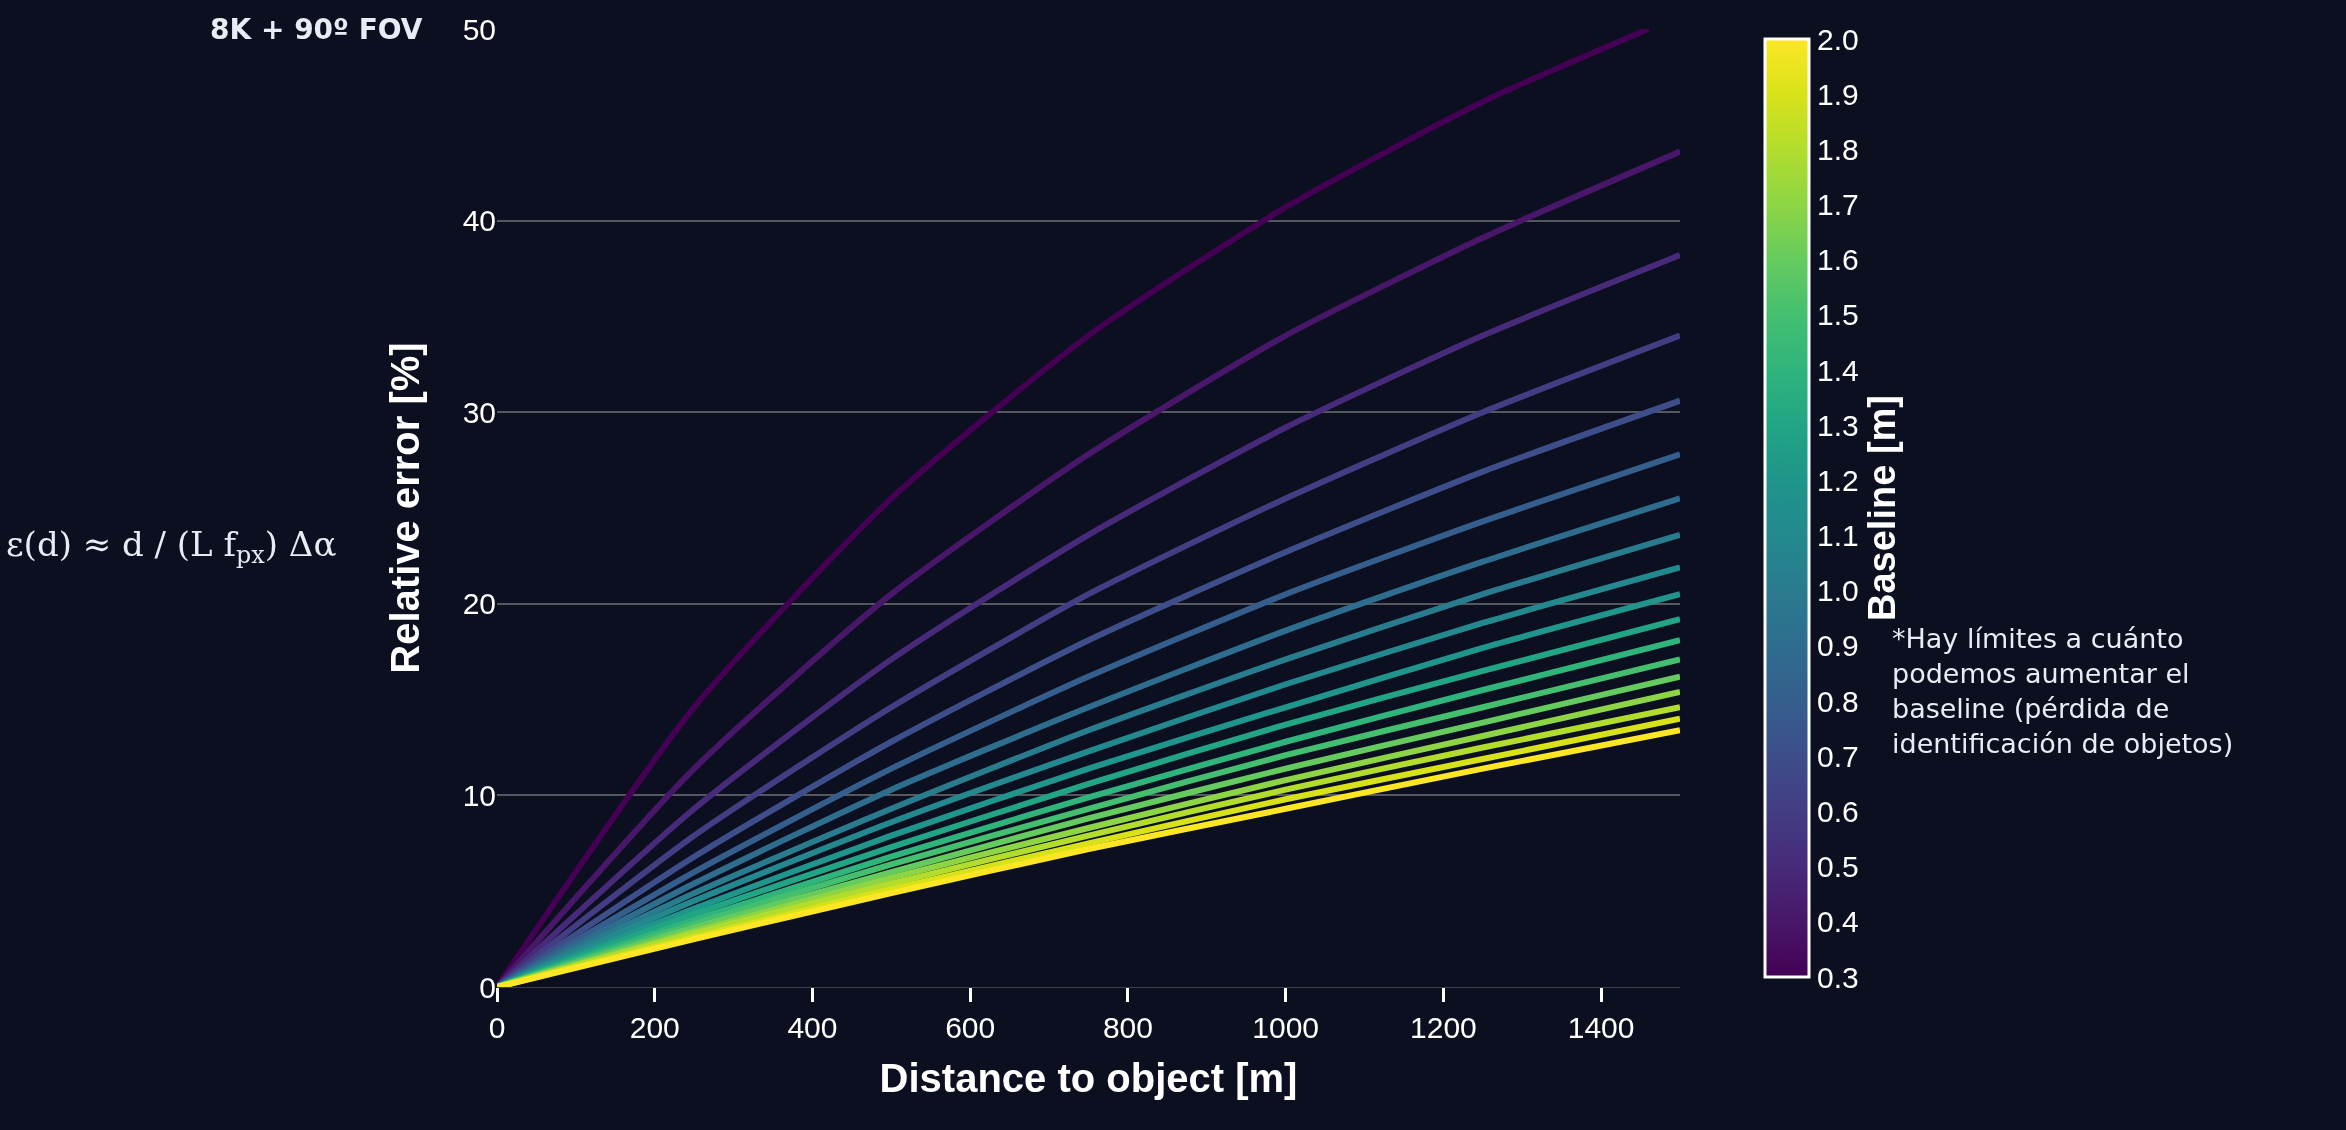 The height and width of the screenshot is (1130, 2346). I want to click on y-tick-label: 10, so click(479, 795).